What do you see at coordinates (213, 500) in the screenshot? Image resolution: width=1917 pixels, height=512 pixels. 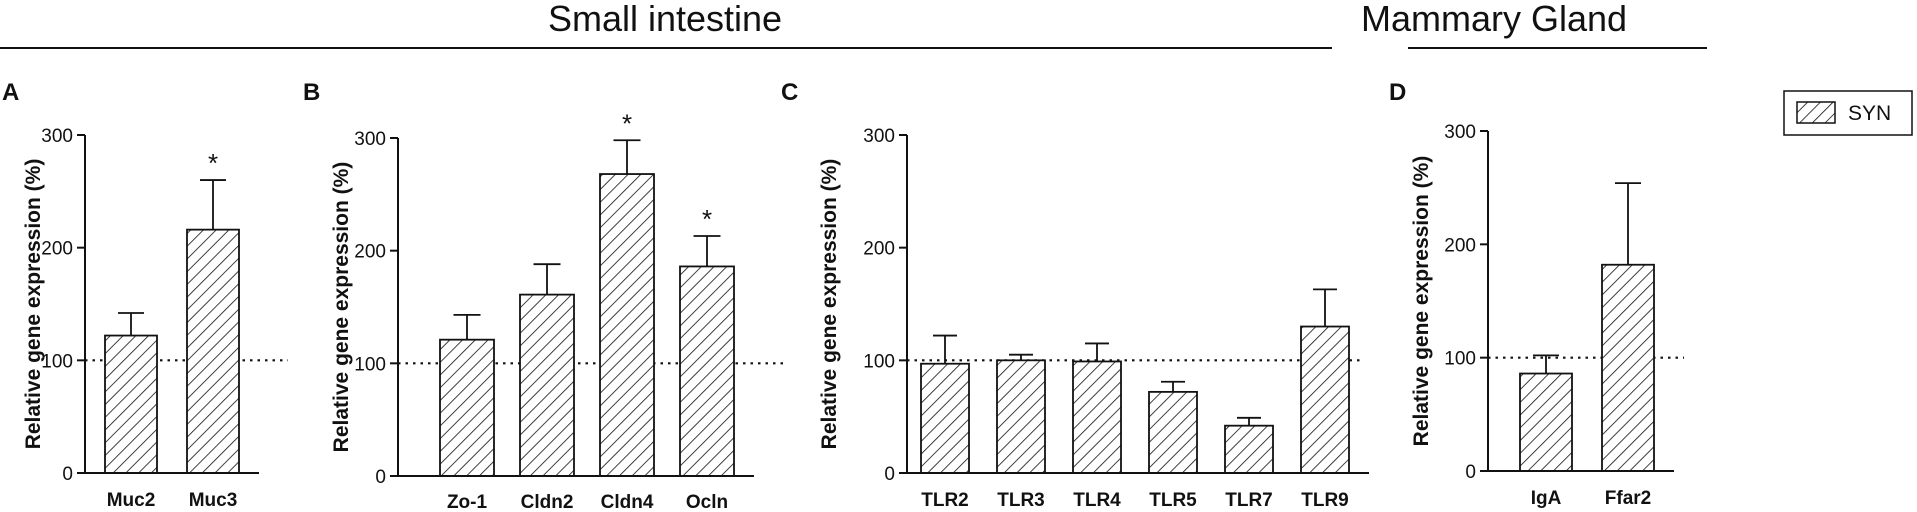 I see `category-label: Muc3` at bounding box center [213, 500].